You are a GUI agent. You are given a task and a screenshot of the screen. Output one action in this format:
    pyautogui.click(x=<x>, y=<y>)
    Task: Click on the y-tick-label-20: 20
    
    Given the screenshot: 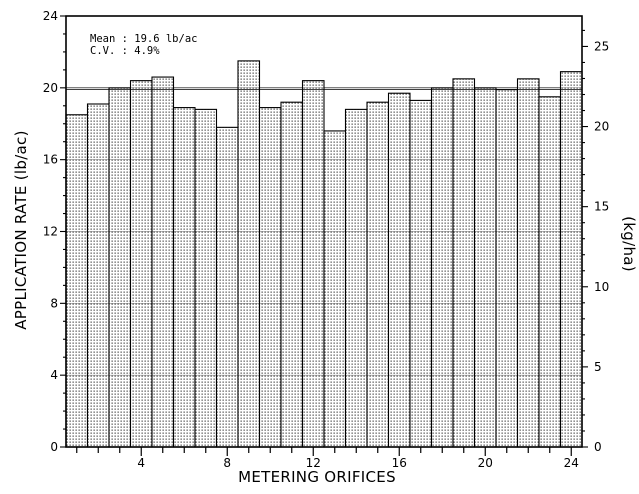 What is the action you would take?
    pyautogui.click(x=50, y=88)
    